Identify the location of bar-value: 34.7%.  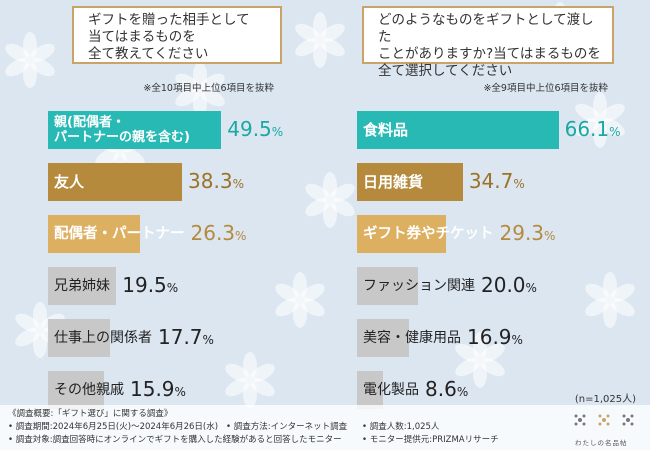
(497, 181).